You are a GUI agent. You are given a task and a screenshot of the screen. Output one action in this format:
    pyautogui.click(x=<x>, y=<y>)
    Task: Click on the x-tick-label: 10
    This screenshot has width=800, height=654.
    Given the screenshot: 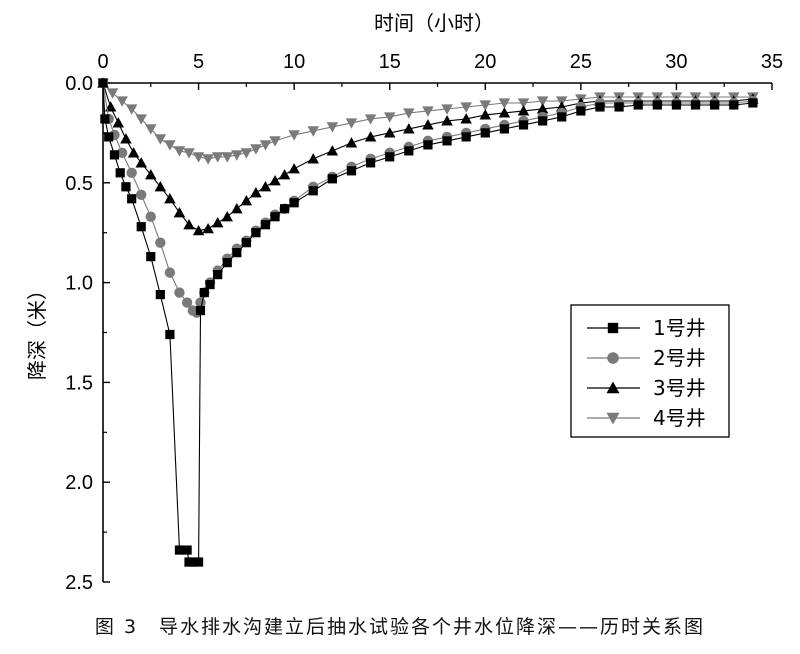 What is the action you would take?
    pyautogui.click(x=294, y=62)
    